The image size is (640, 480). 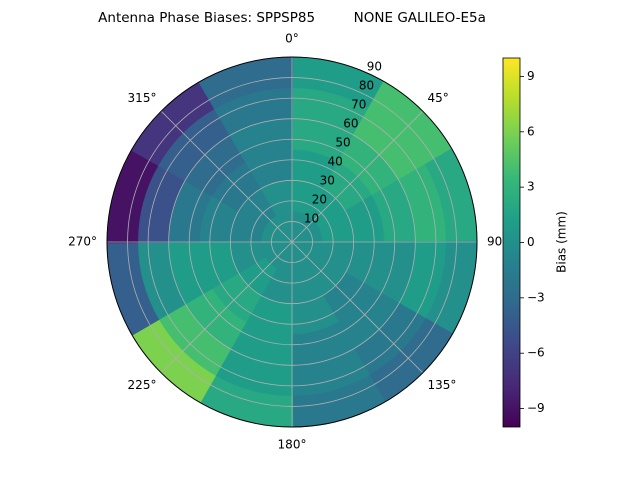 What do you see at coordinates (531, 187) in the screenshot?
I see `colorbar-tick-label: 3` at bounding box center [531, 187].